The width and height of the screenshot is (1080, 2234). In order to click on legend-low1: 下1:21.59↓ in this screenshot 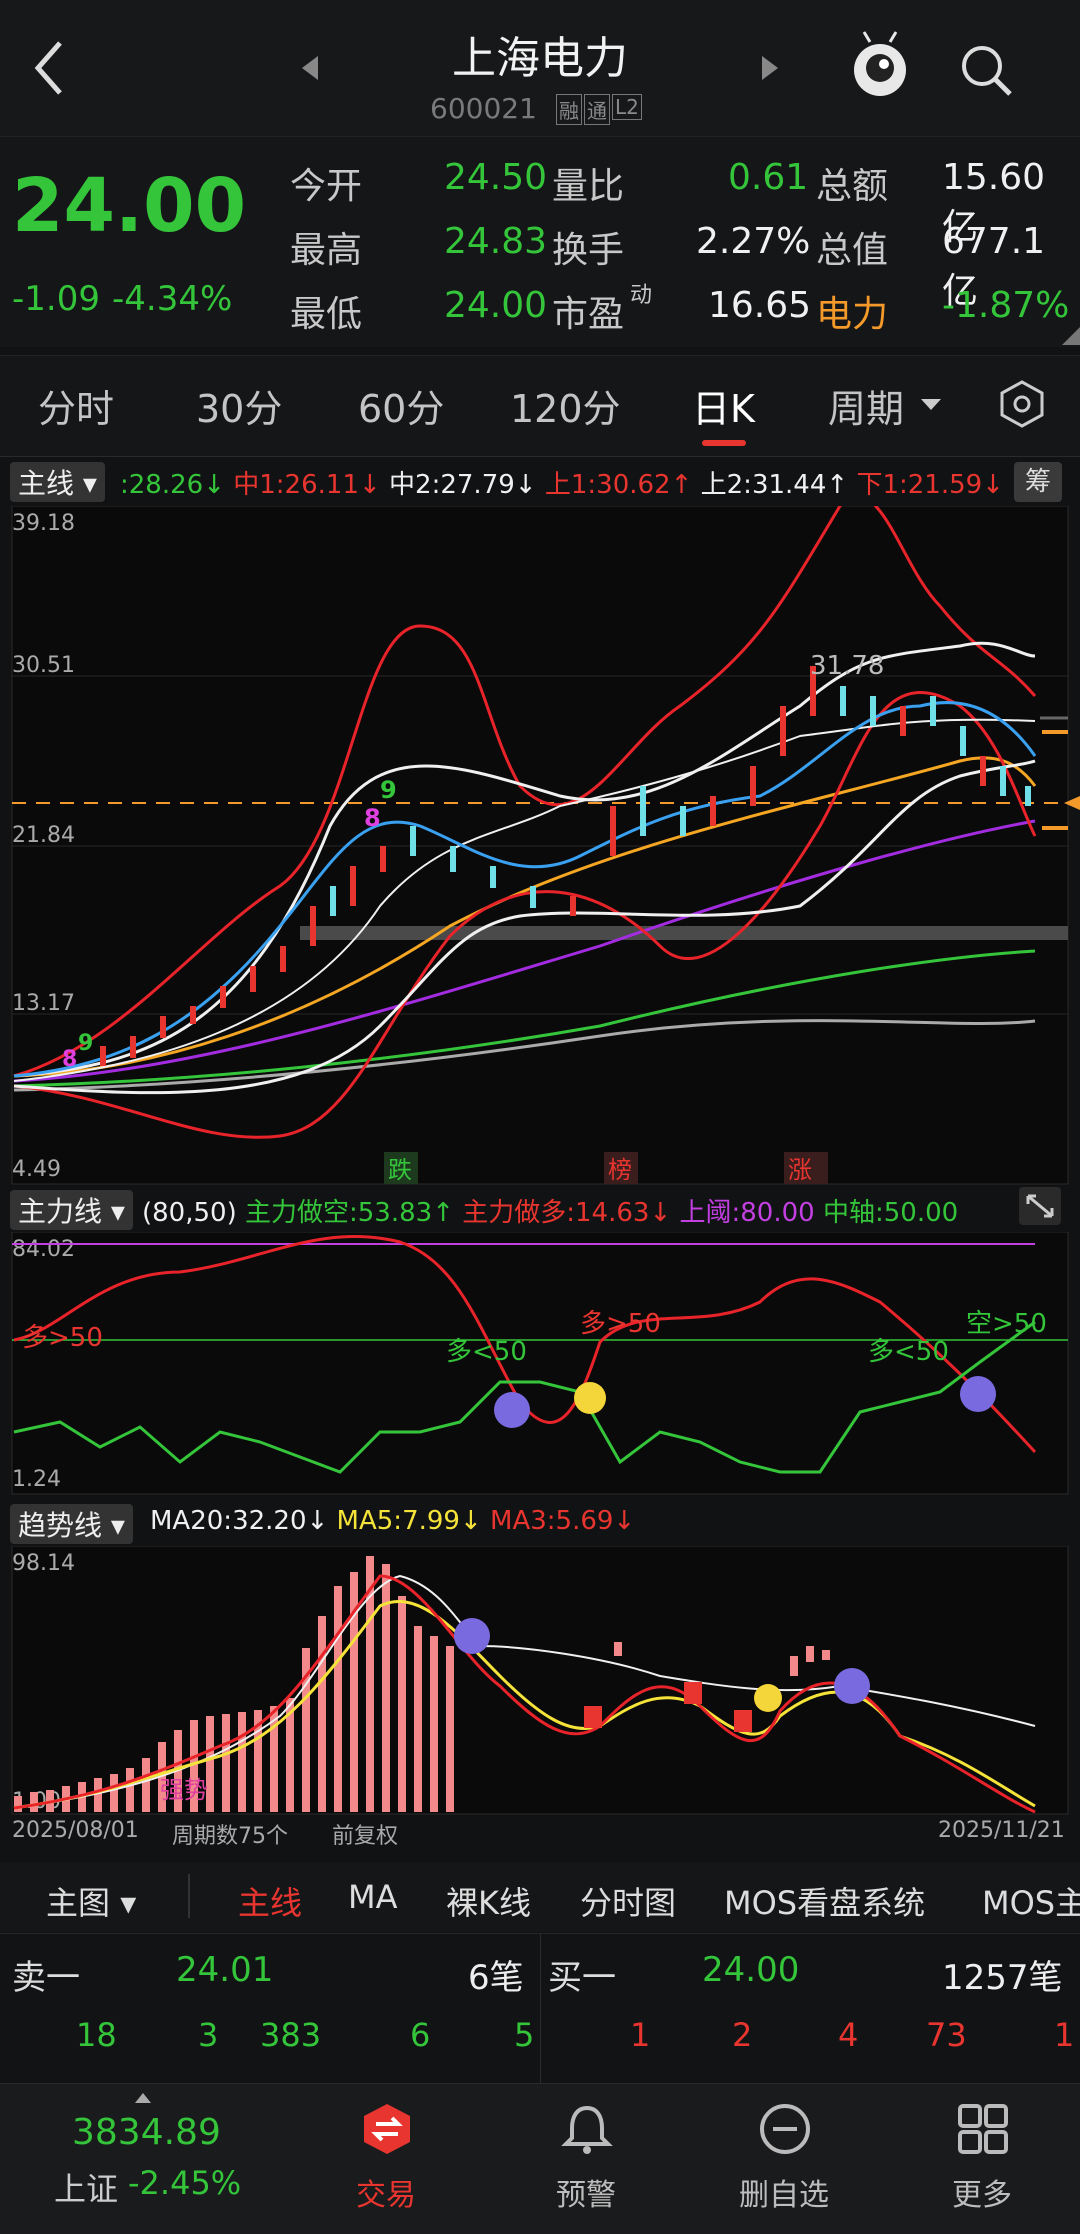, I will do `click(930, 485)`.